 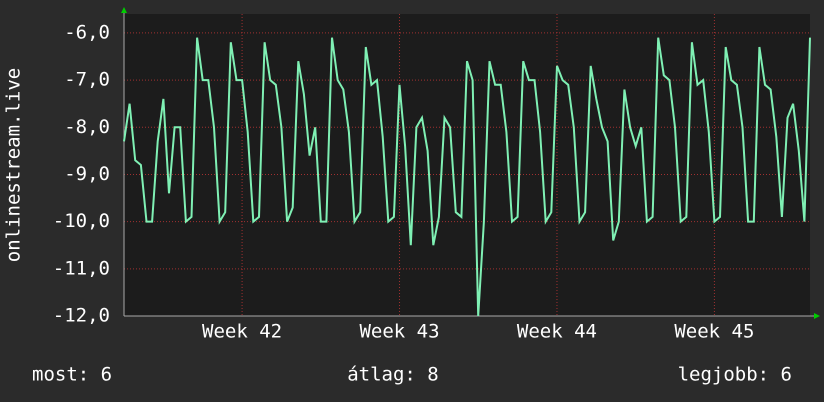 What do you see at coordinates (81, 221) in the screenshot?
I see `y-tick-label: -10,0` at bounding box center [81, 221].